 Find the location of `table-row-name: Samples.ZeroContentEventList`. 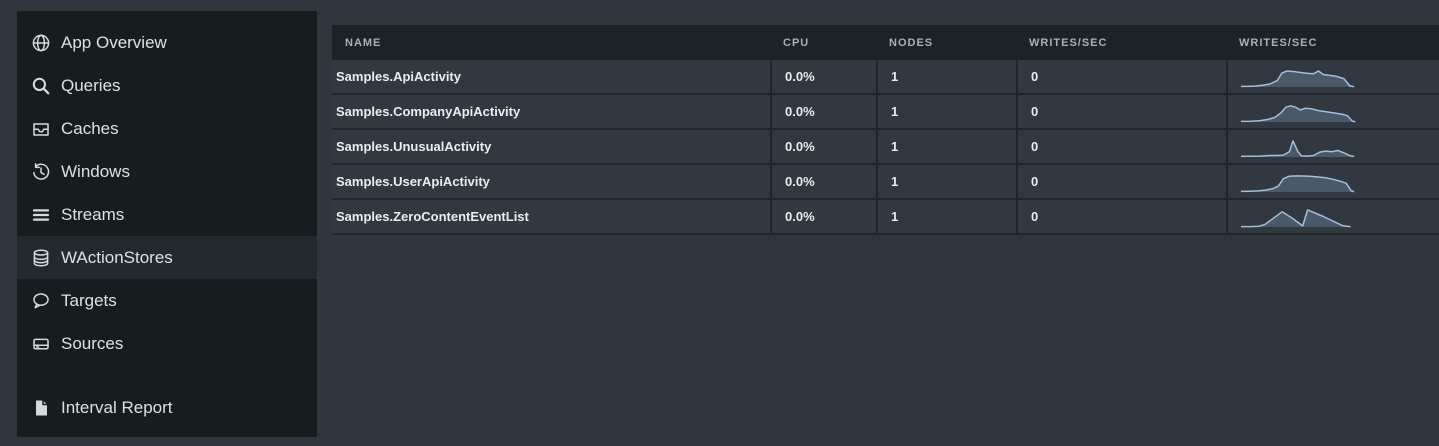

table-row-name: Samples.ZeroContentEventList is located at coordinates (551, 217).